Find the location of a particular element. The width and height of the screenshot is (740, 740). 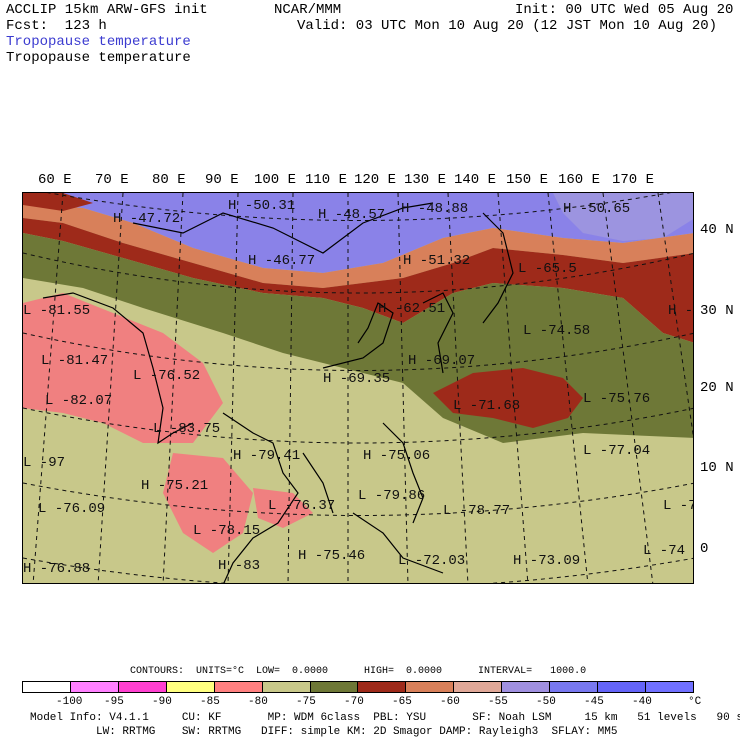

extremum-label: L -81.55 is located at coordinates (57, 311).